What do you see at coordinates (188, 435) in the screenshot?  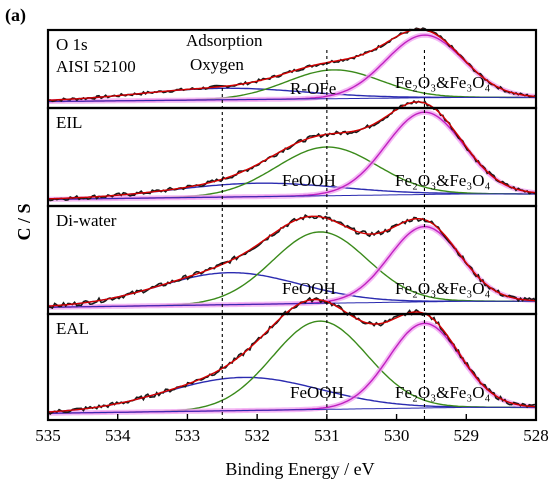 I see `x-tick-label-533: 533` at bounding box center [188, 435].